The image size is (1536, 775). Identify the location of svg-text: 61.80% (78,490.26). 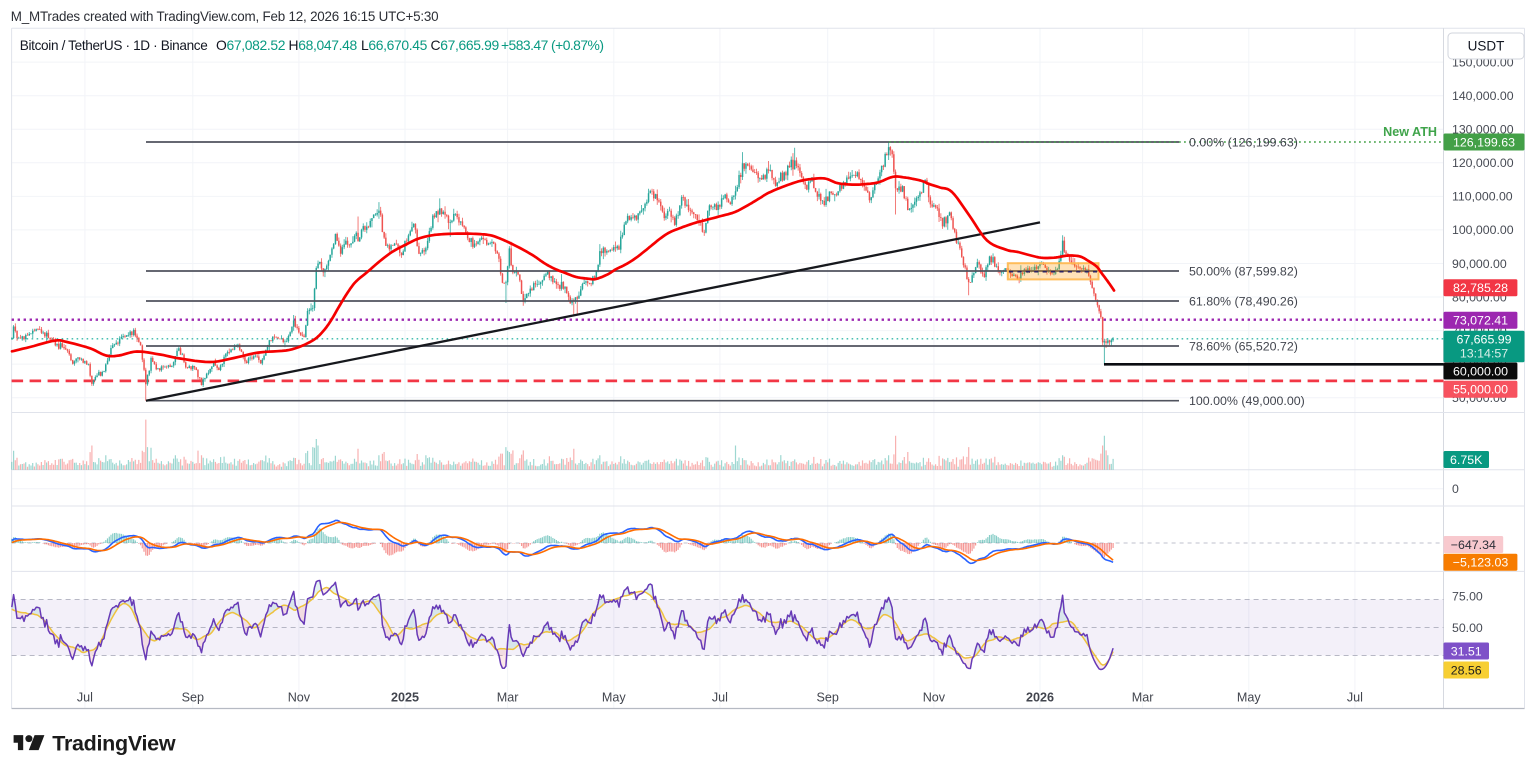
(1243, 301).